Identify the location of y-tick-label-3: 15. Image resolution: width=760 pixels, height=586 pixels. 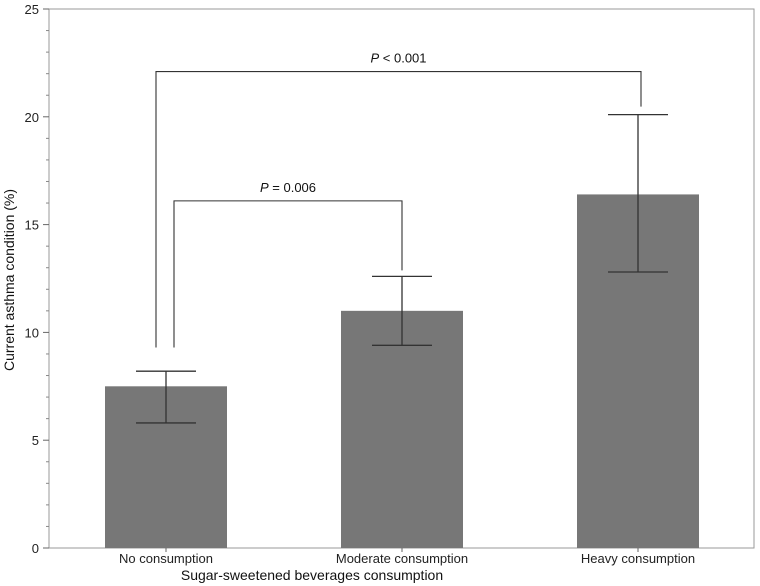
(32, 225).